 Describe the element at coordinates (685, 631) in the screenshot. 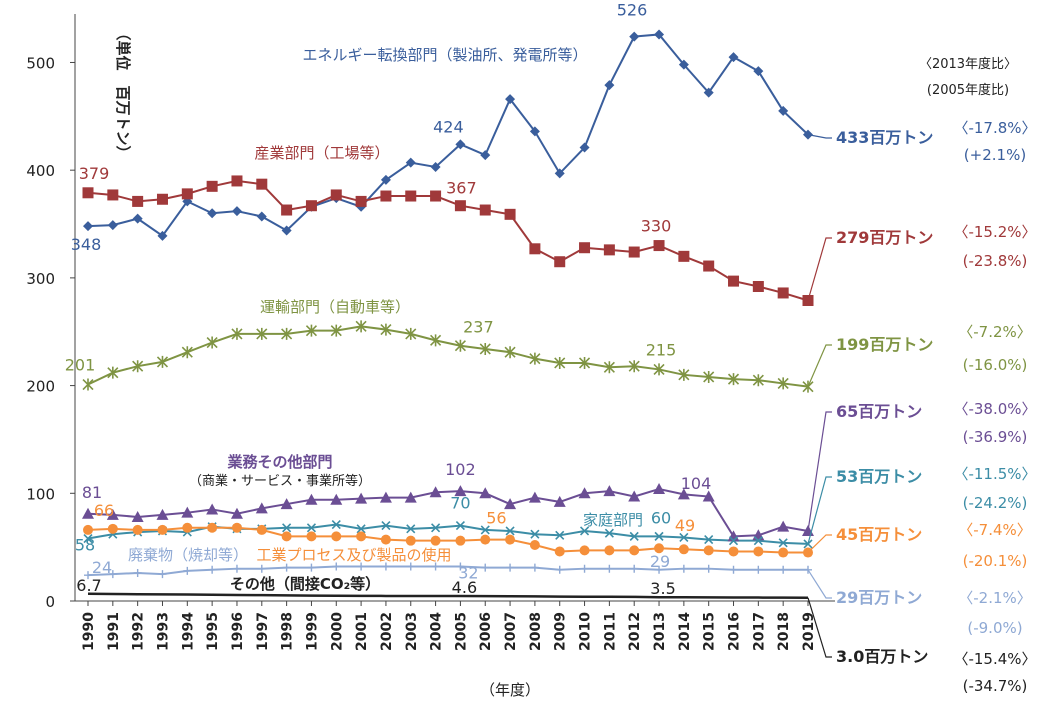

I see `x-tick-label: 2014` at that location.